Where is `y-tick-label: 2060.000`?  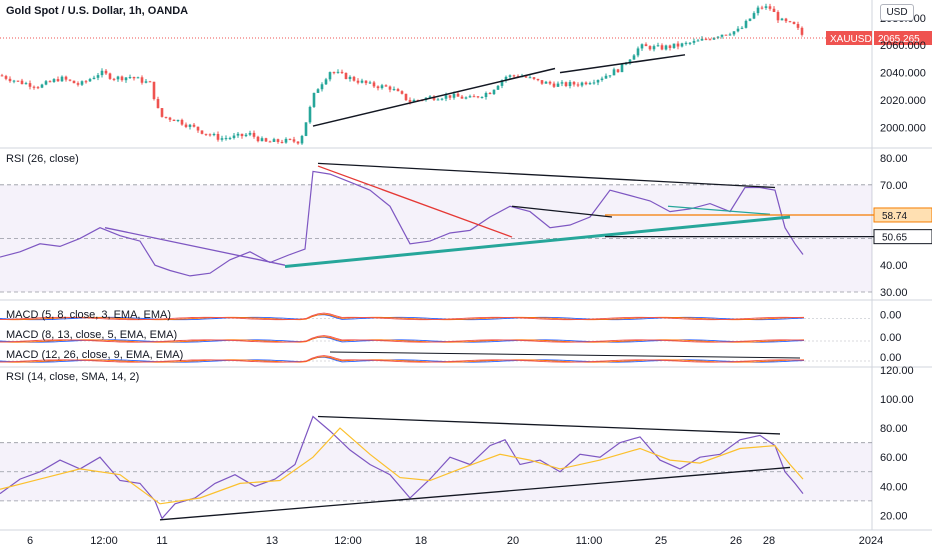
y-tick-label: 2060.000 is located at coordinates (903, 46).